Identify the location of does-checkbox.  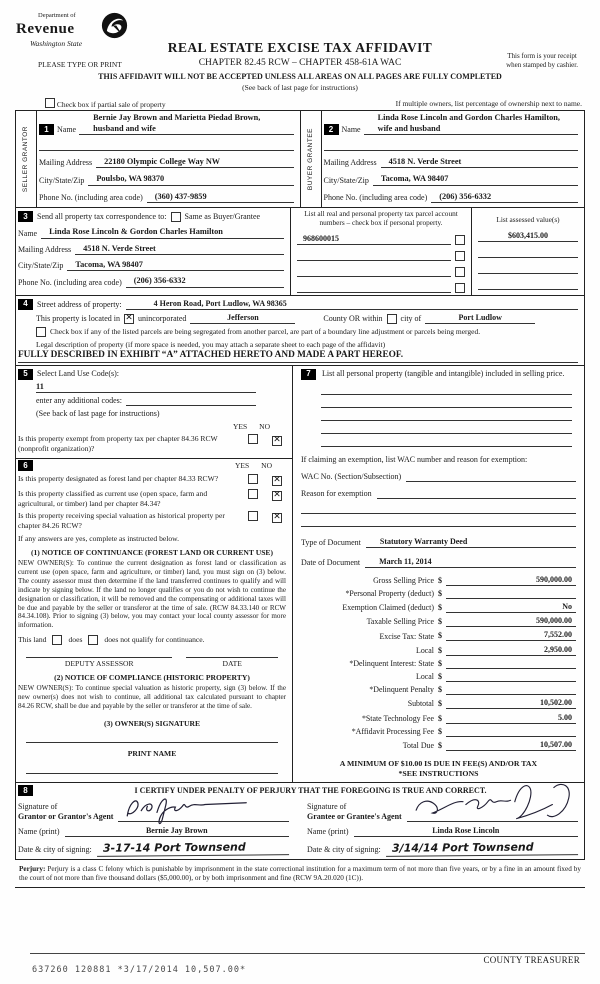
(57, 640).